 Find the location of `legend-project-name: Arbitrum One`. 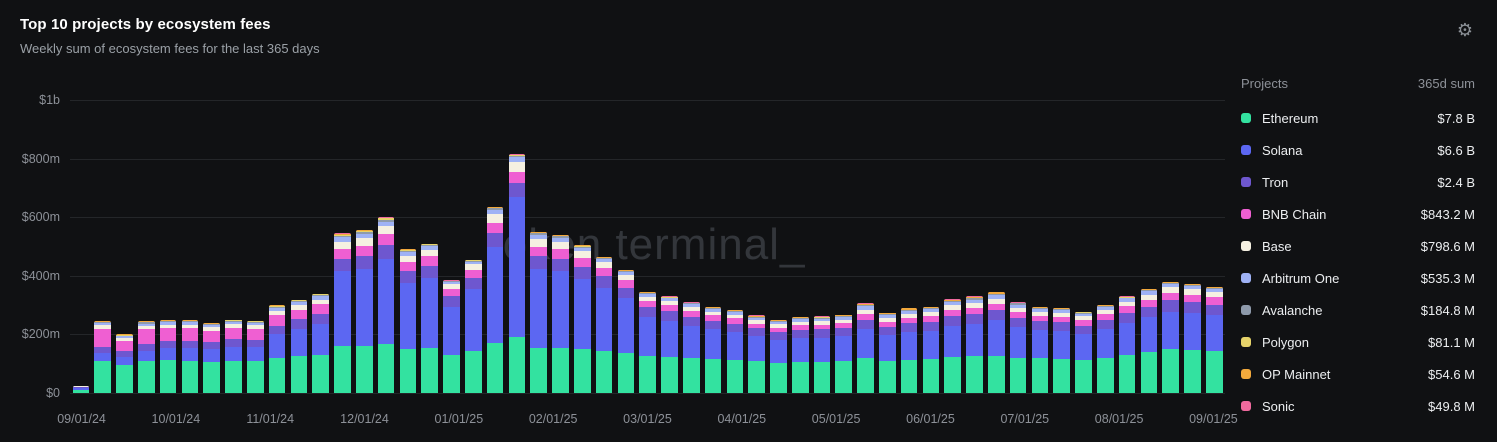

legend-project-name: Arbitrum One is located at coordinates (1301, 278).